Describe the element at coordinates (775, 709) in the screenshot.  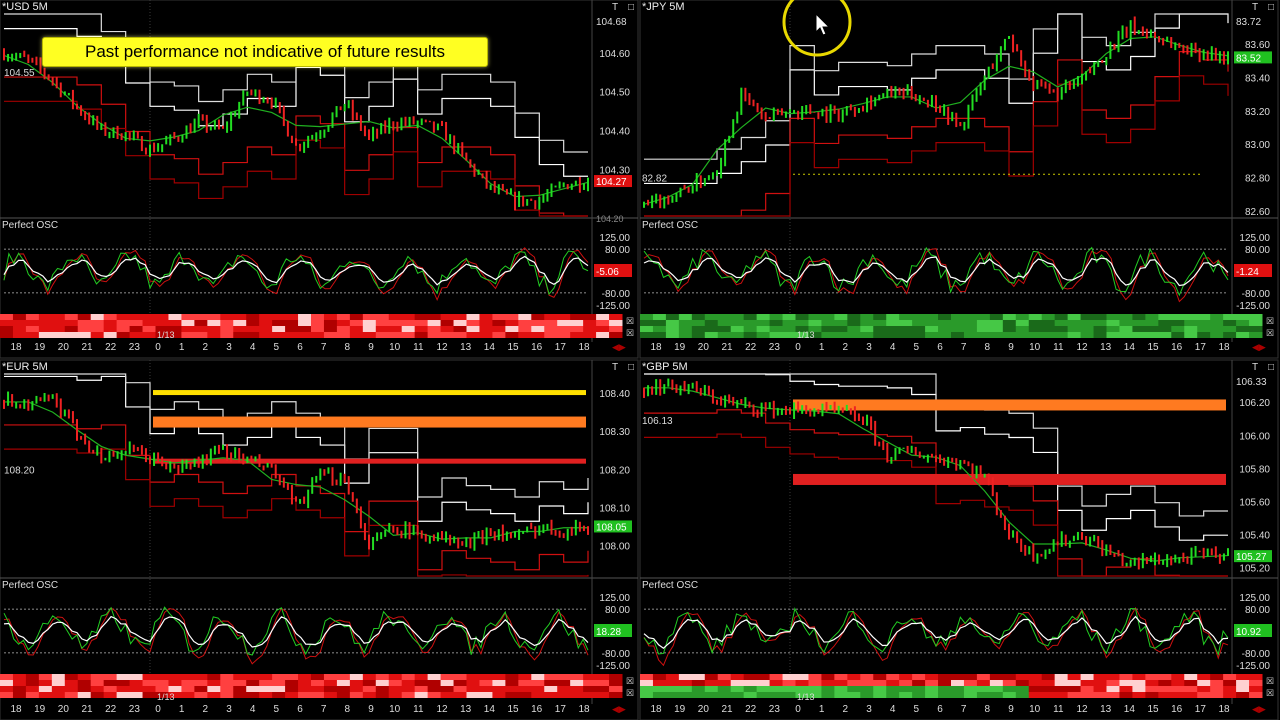
I see `x-tick-label: 23` at that location.